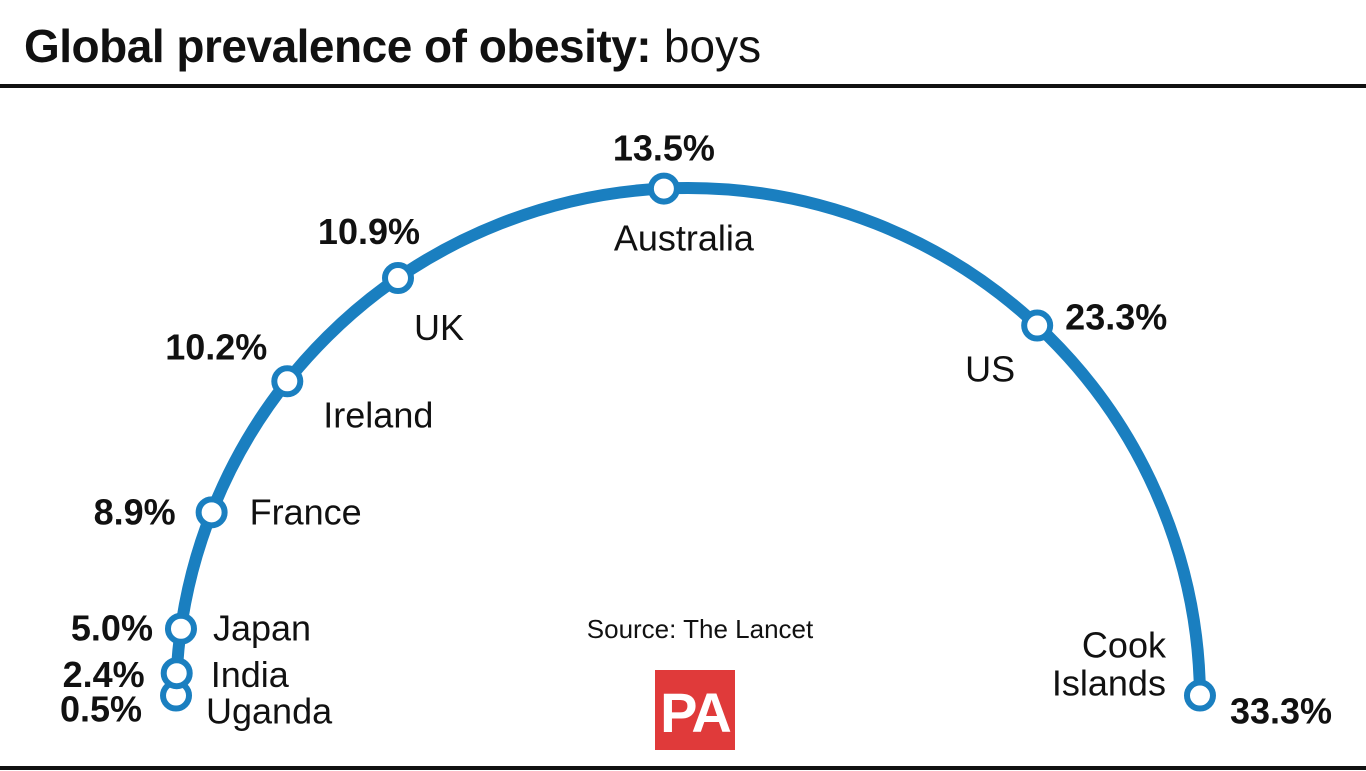  I want to click on country-label-line: UK, so click(439, 327).